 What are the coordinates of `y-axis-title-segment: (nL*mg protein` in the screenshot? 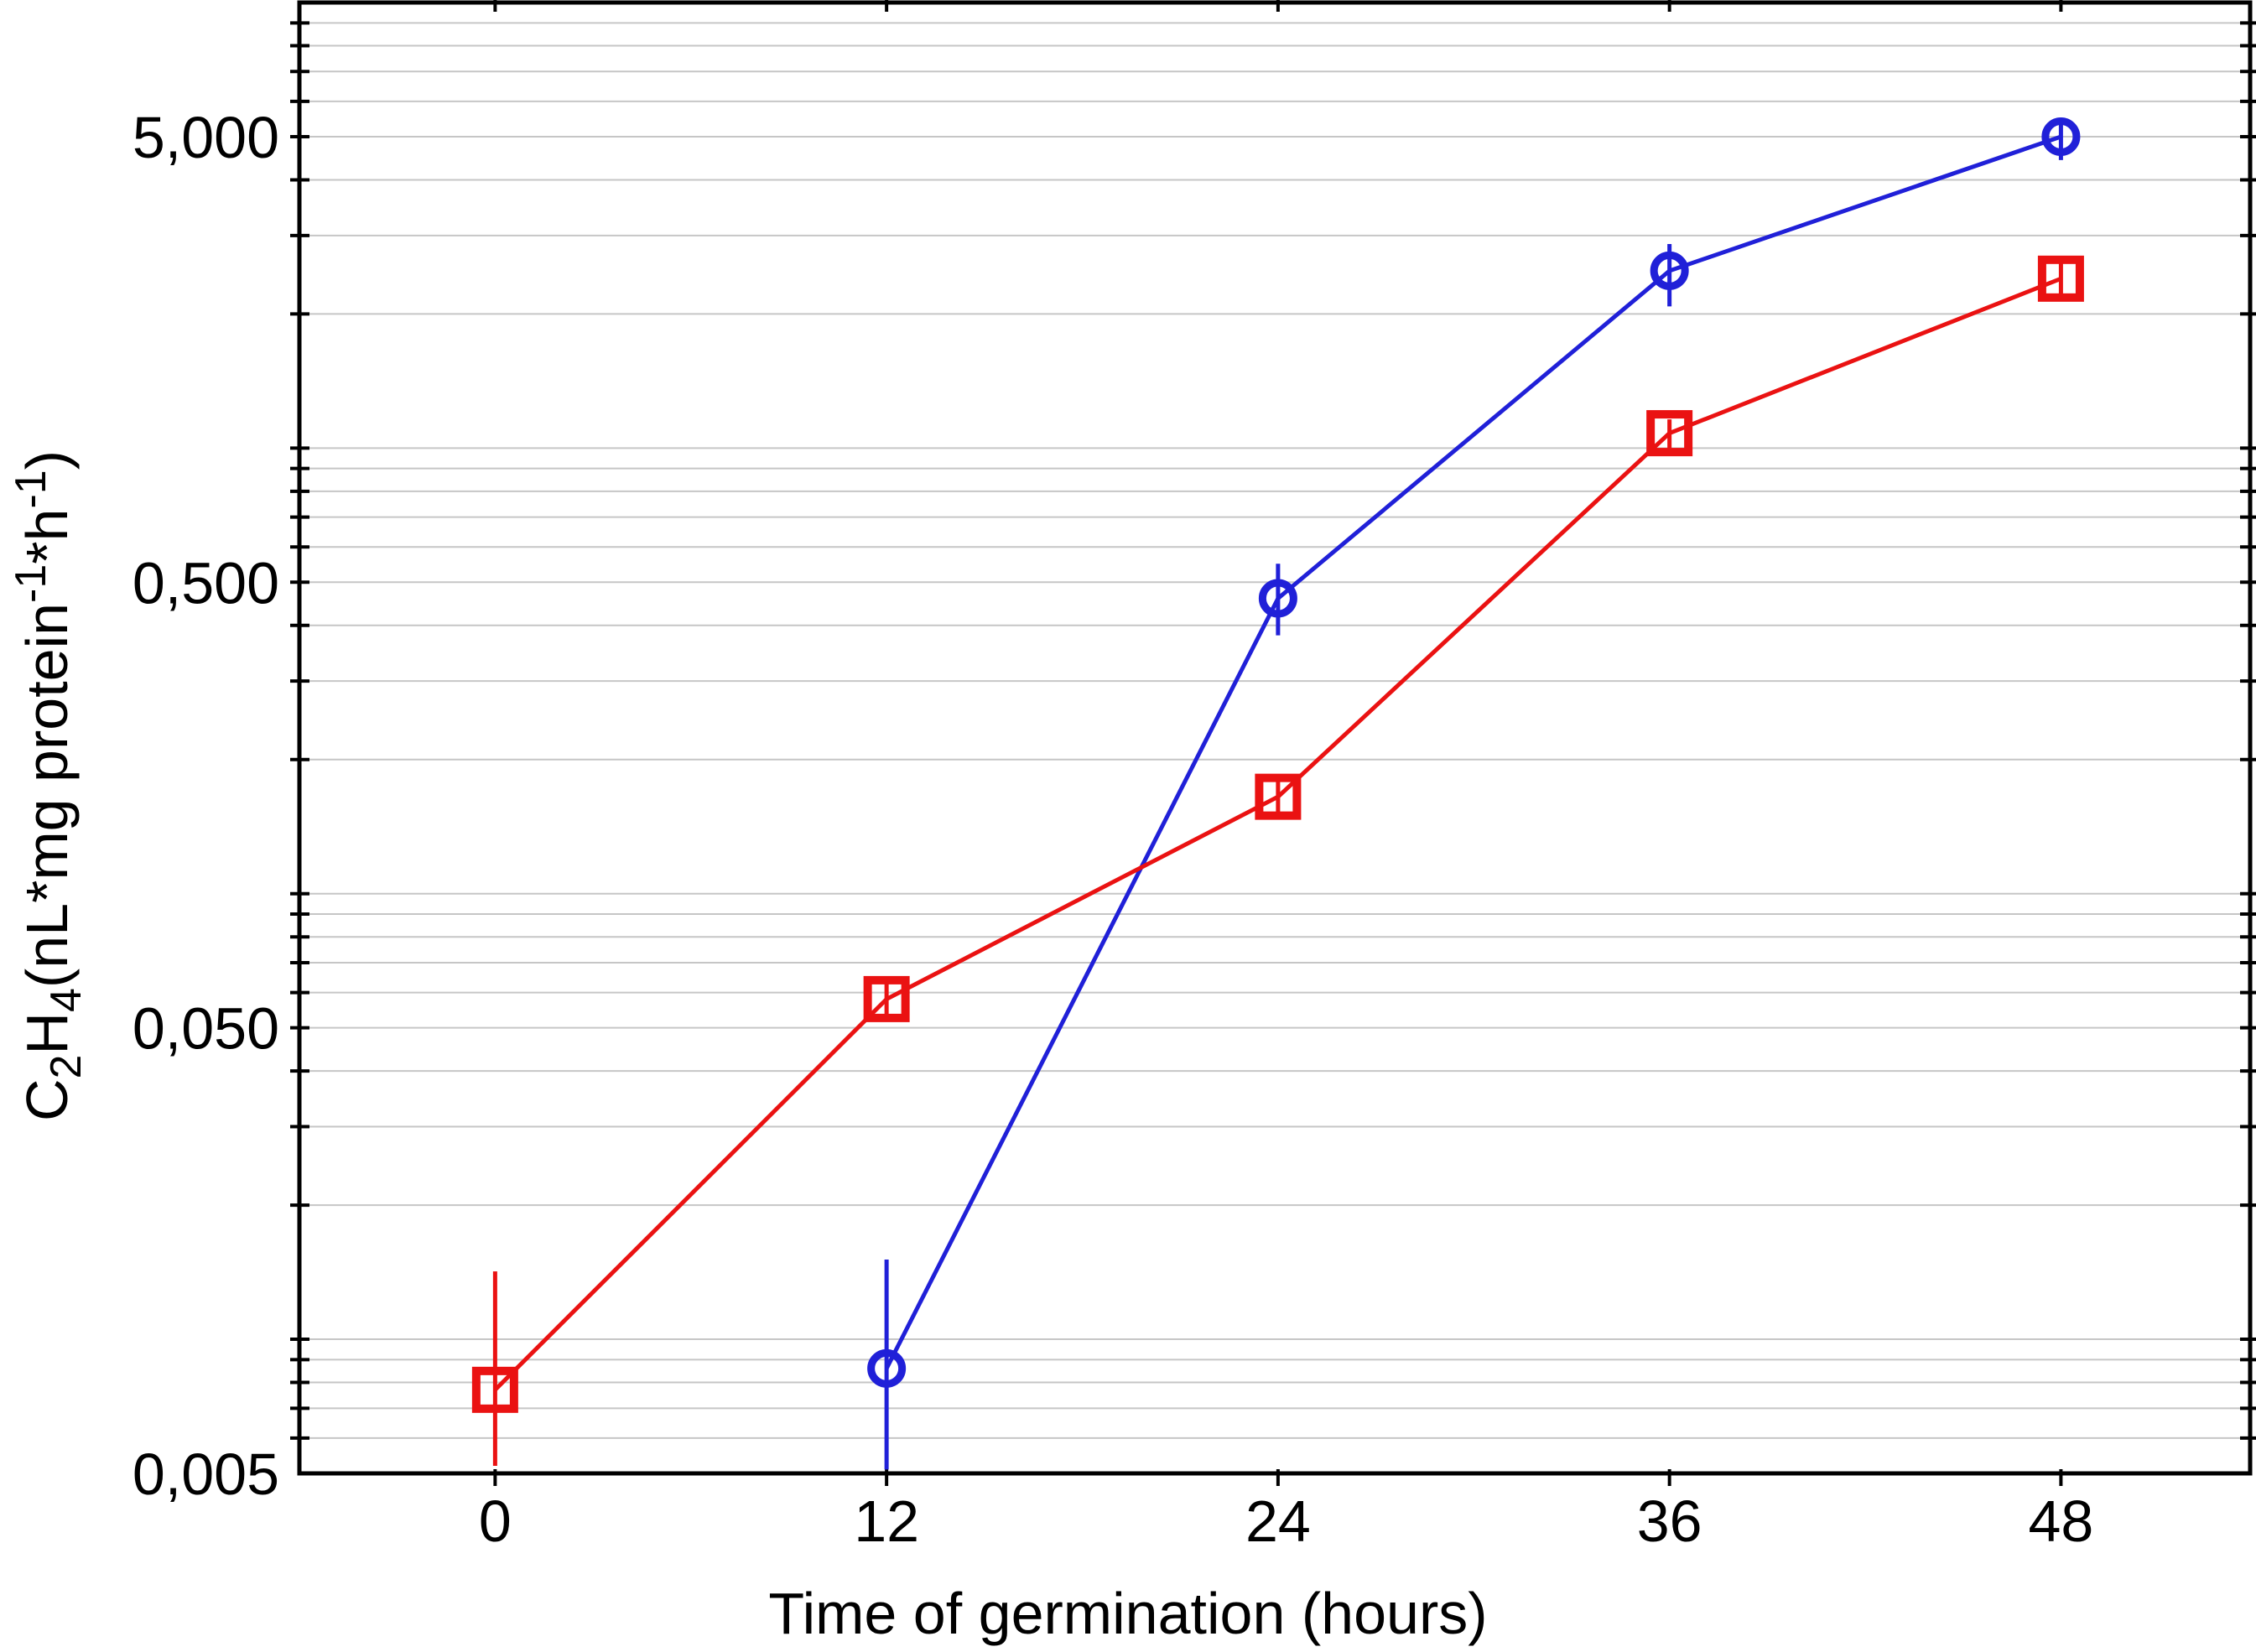 It's located at (47, 795).